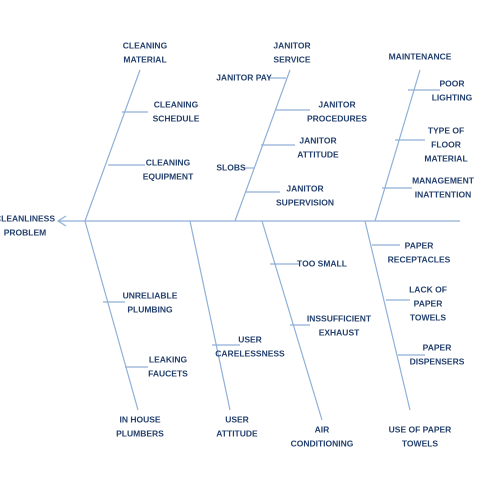 The width and height of the screenshot is (480, 480). I want to click on cause-label: RECEPTACLES, so click(419, 259).